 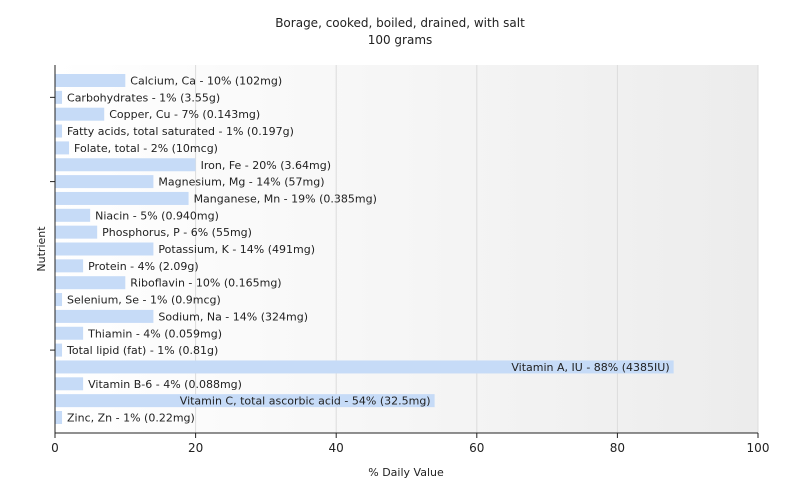 What do you see at coordinates (406, 472) in the screenshot?
I see `x-axis-title: % Daily Value` at bounding box center [406, 472].